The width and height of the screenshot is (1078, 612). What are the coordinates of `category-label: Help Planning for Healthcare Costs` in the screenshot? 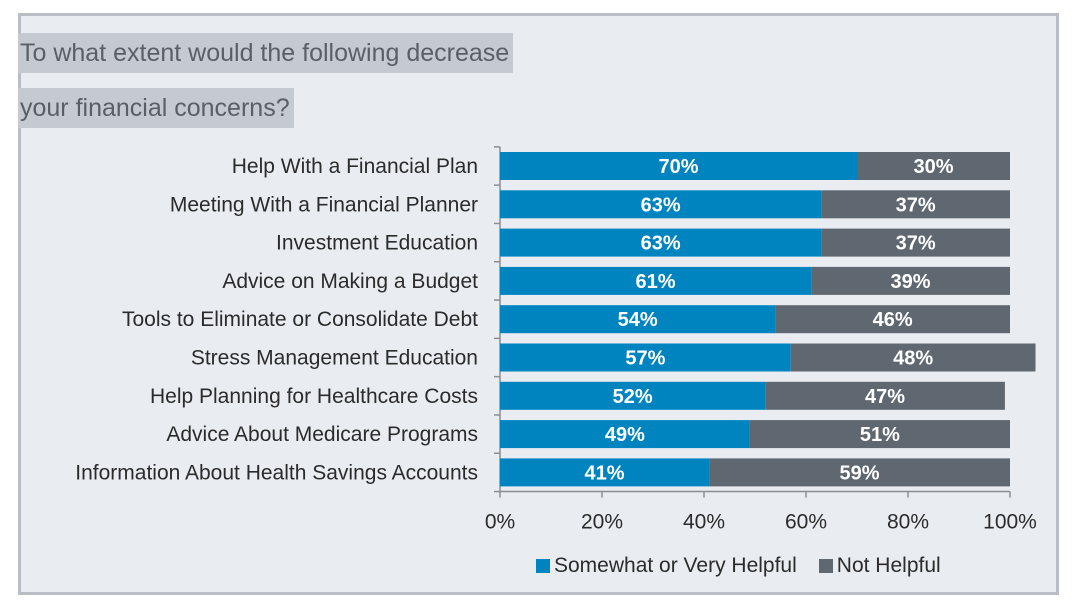 It's located at (314, 396).